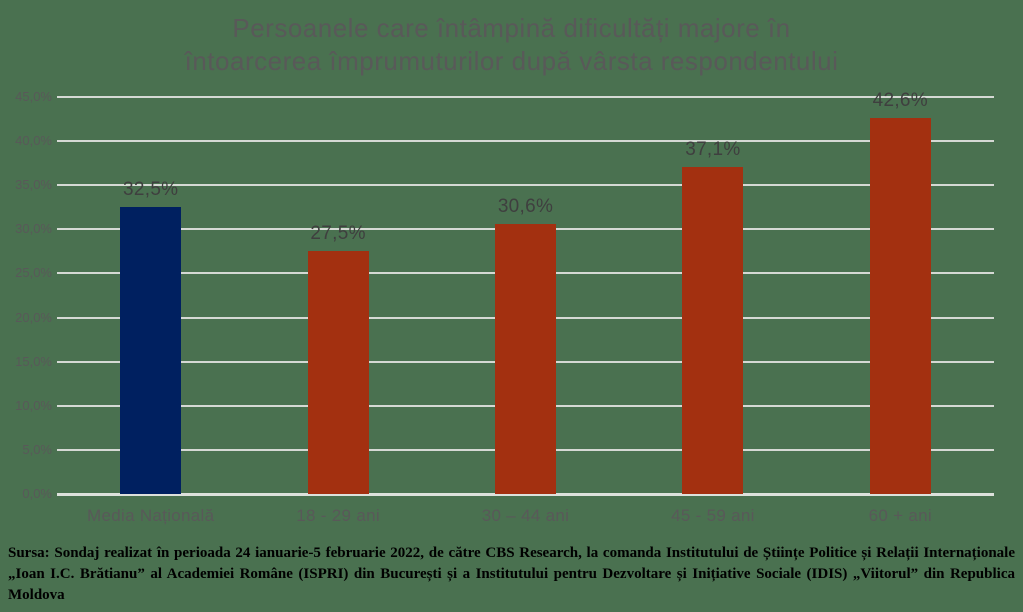  Describe the element at coordinates (33, 317) in the screenshot. I see `y-tick-label: 20,0%` at that location.